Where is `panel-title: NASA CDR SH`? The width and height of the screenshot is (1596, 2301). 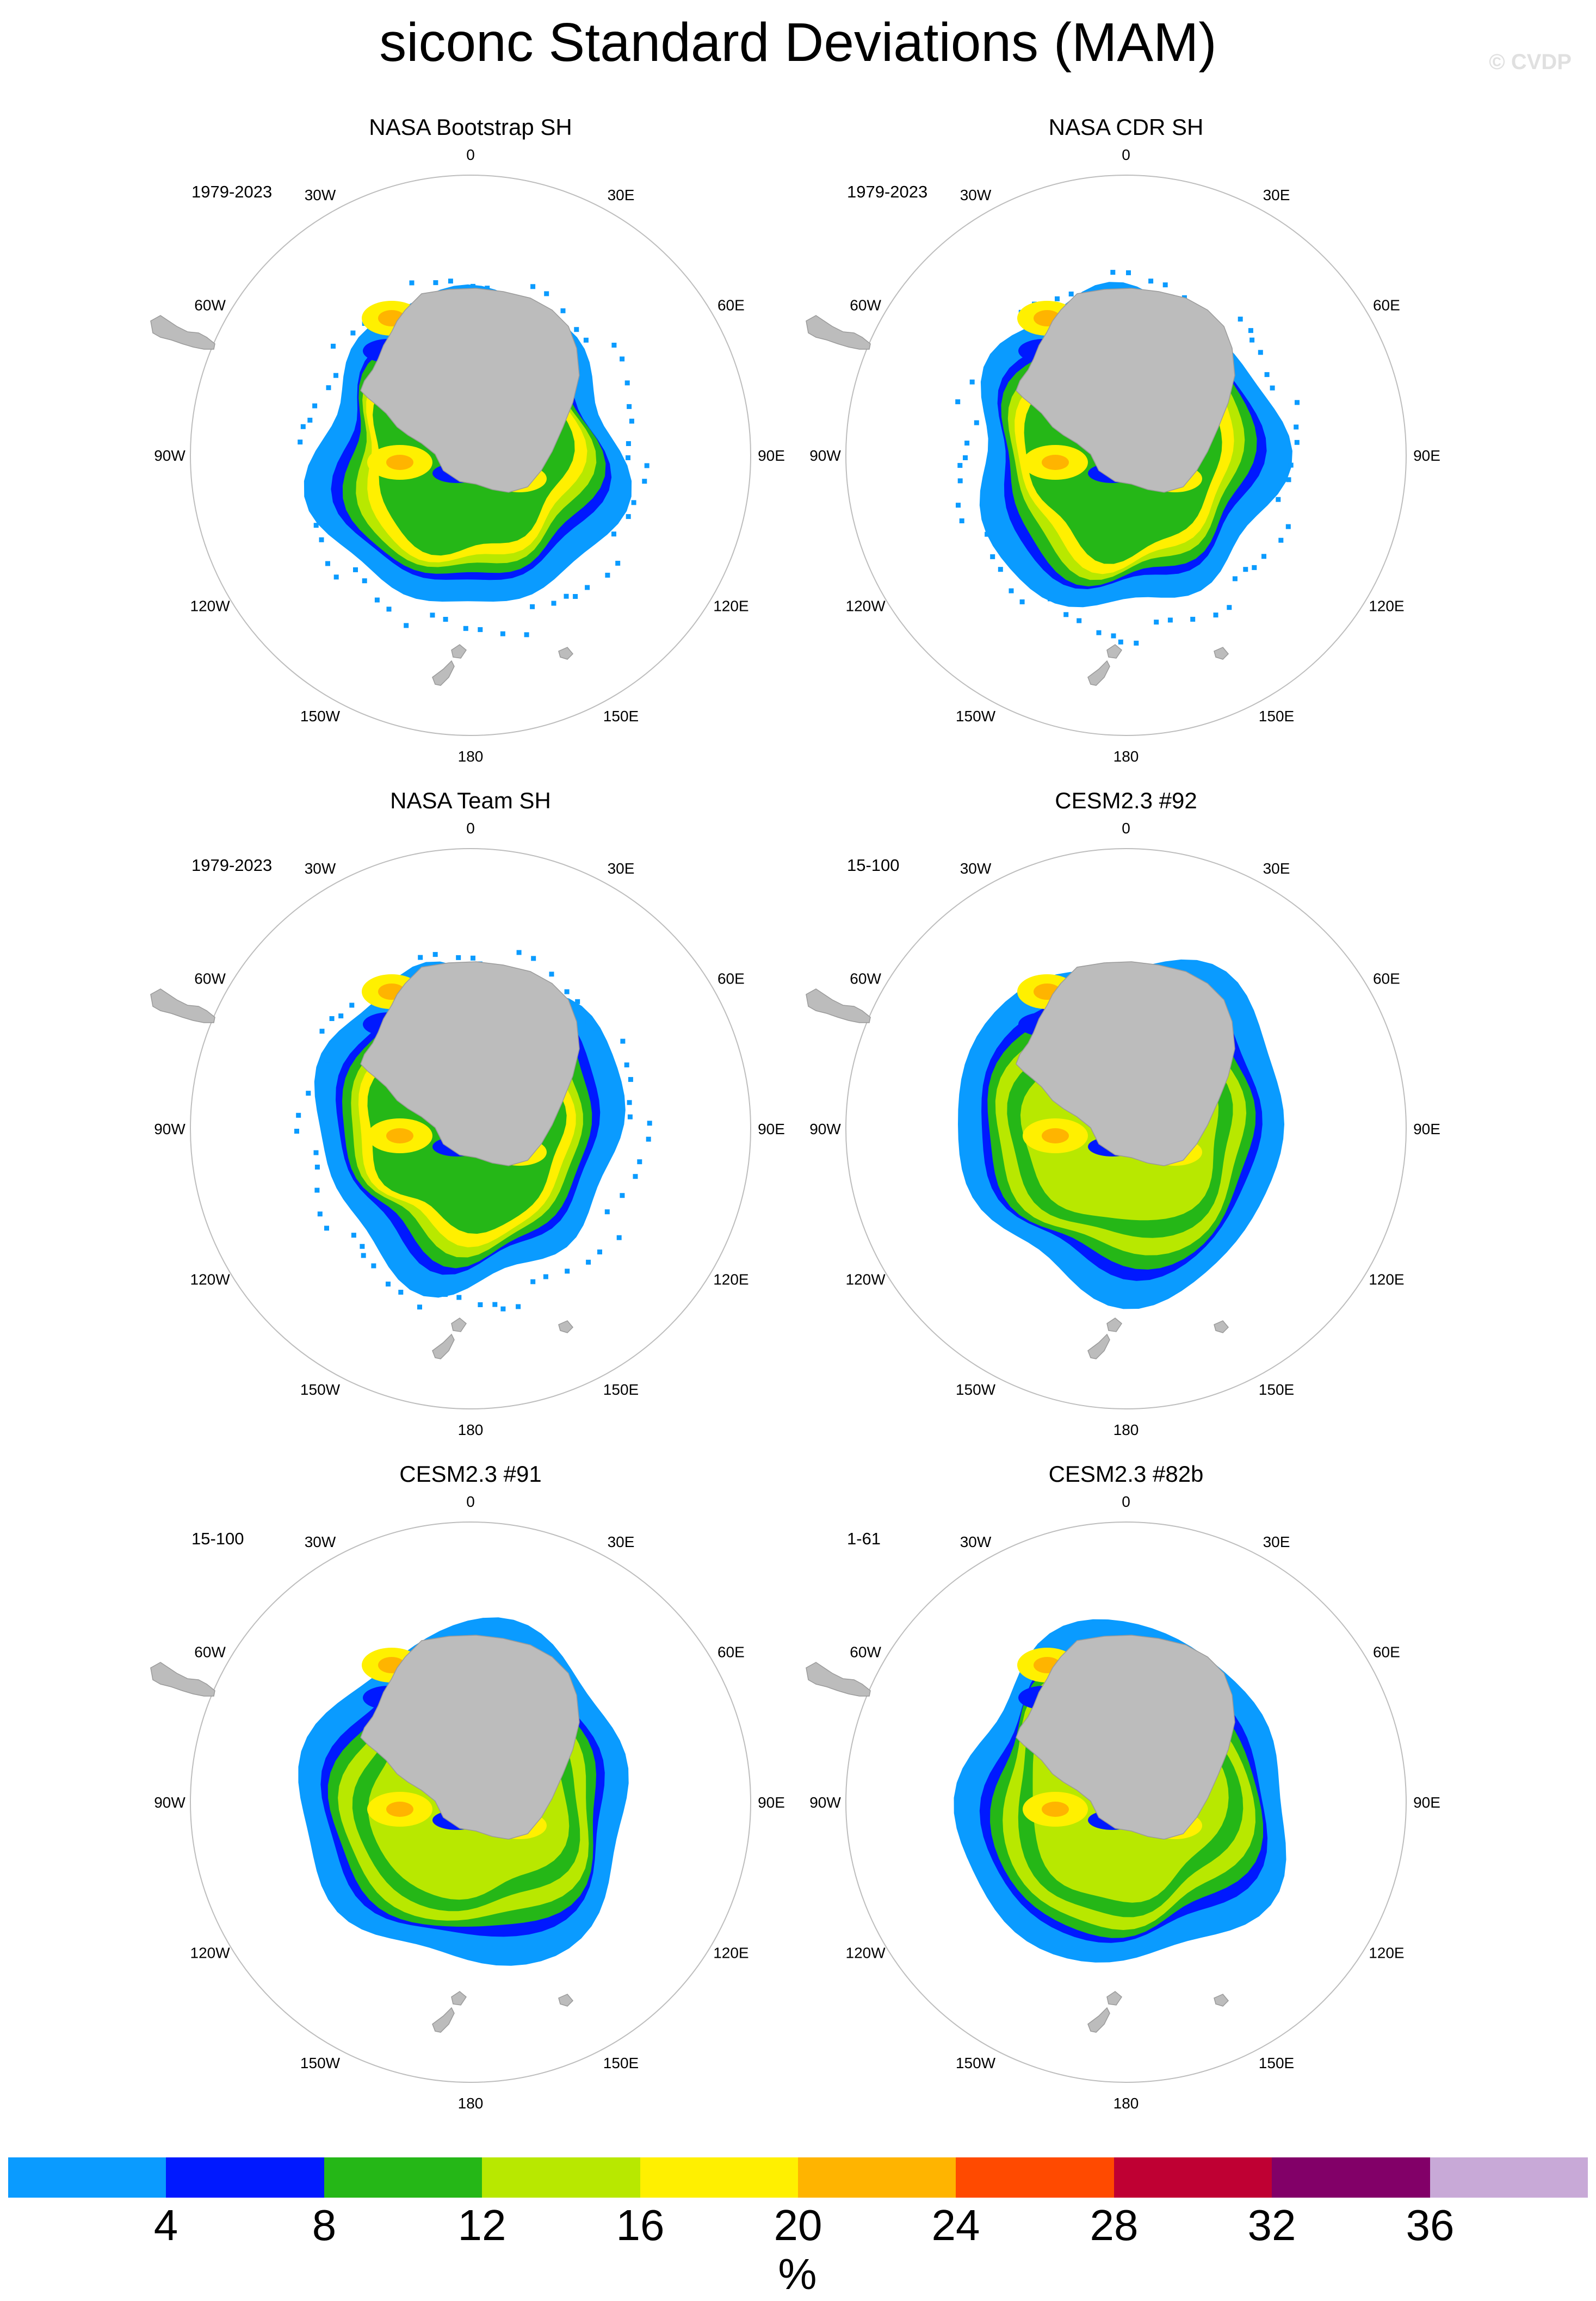
panel-title: NASA CDR SH is located at coordinates (1126, 127).